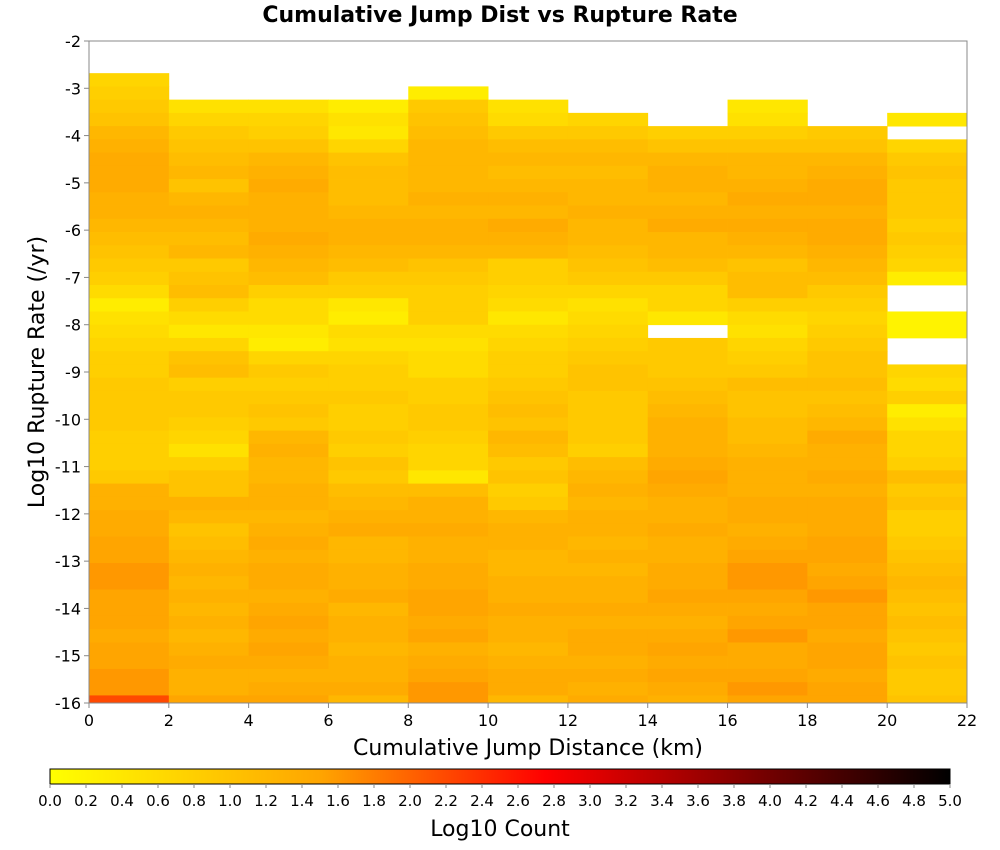  Describe the element at coordinates (698, 801) in the screenshot. I see `colorbar-tick-label: 3.6` at that location.